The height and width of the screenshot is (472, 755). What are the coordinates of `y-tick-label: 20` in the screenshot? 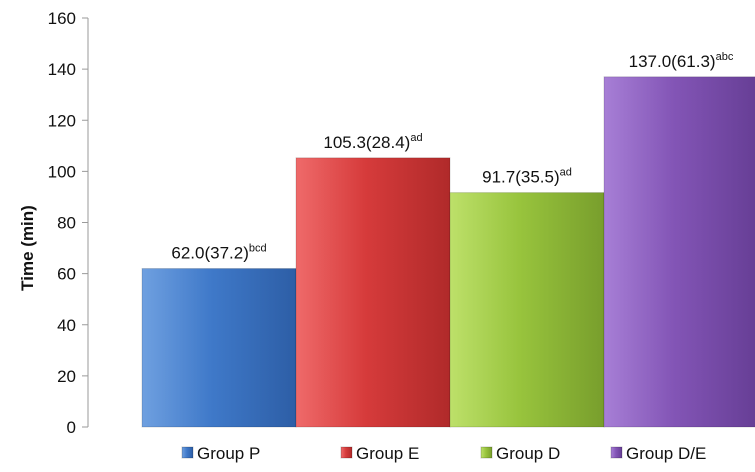 It's located at (66, 376).